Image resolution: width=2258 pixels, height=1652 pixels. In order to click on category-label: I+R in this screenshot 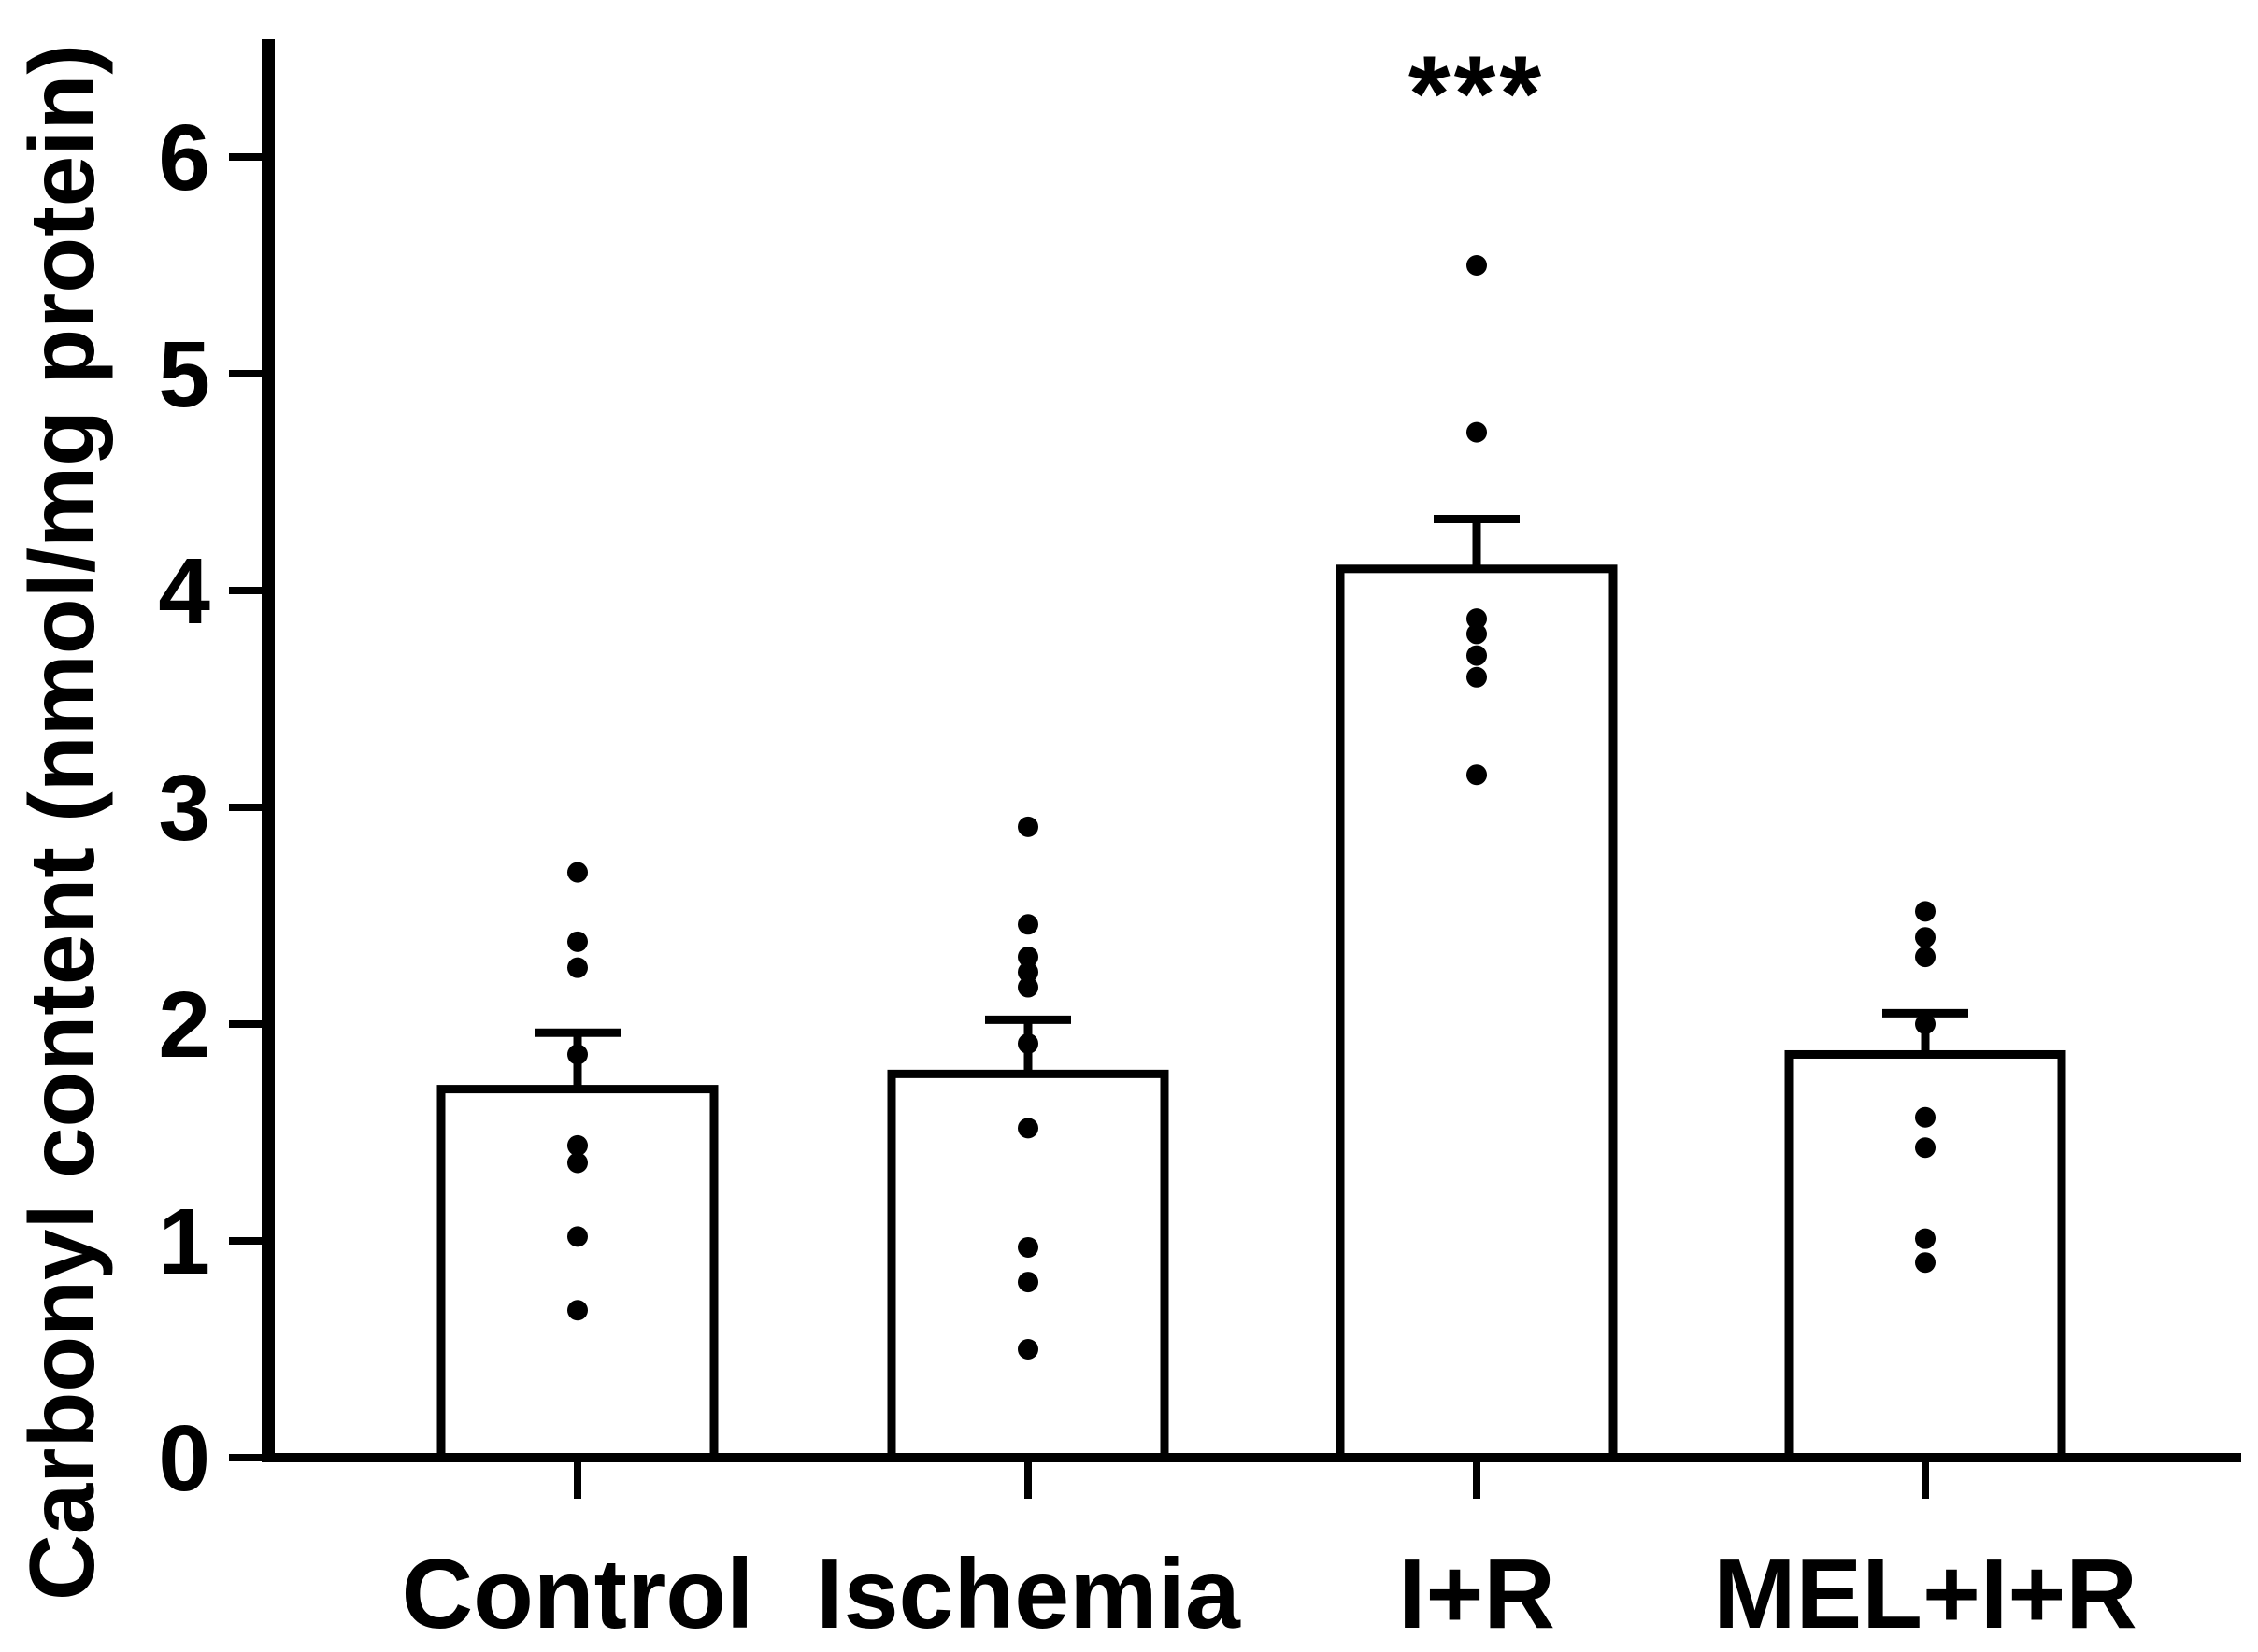, I will do `click(1476, 1593)`.